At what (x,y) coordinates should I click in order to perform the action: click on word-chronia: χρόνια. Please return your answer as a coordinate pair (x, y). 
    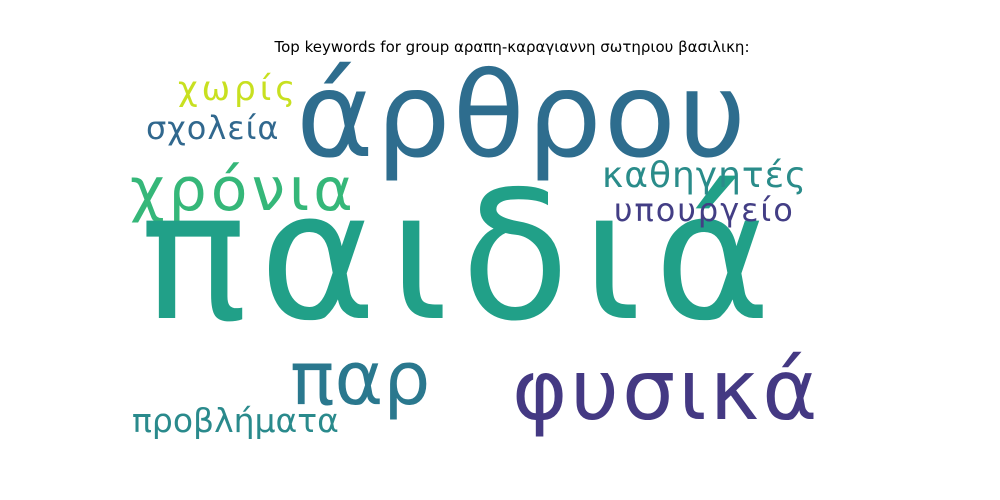
    Looking at the image, I should click on (243, 190).